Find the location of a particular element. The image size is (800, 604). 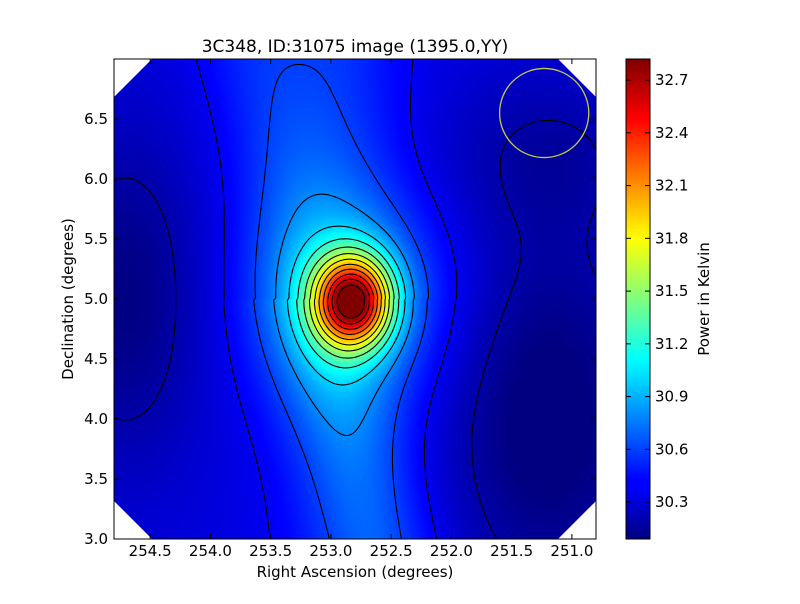

colorbar-label: Power in Kelvin is located at coordinates (704, 299).